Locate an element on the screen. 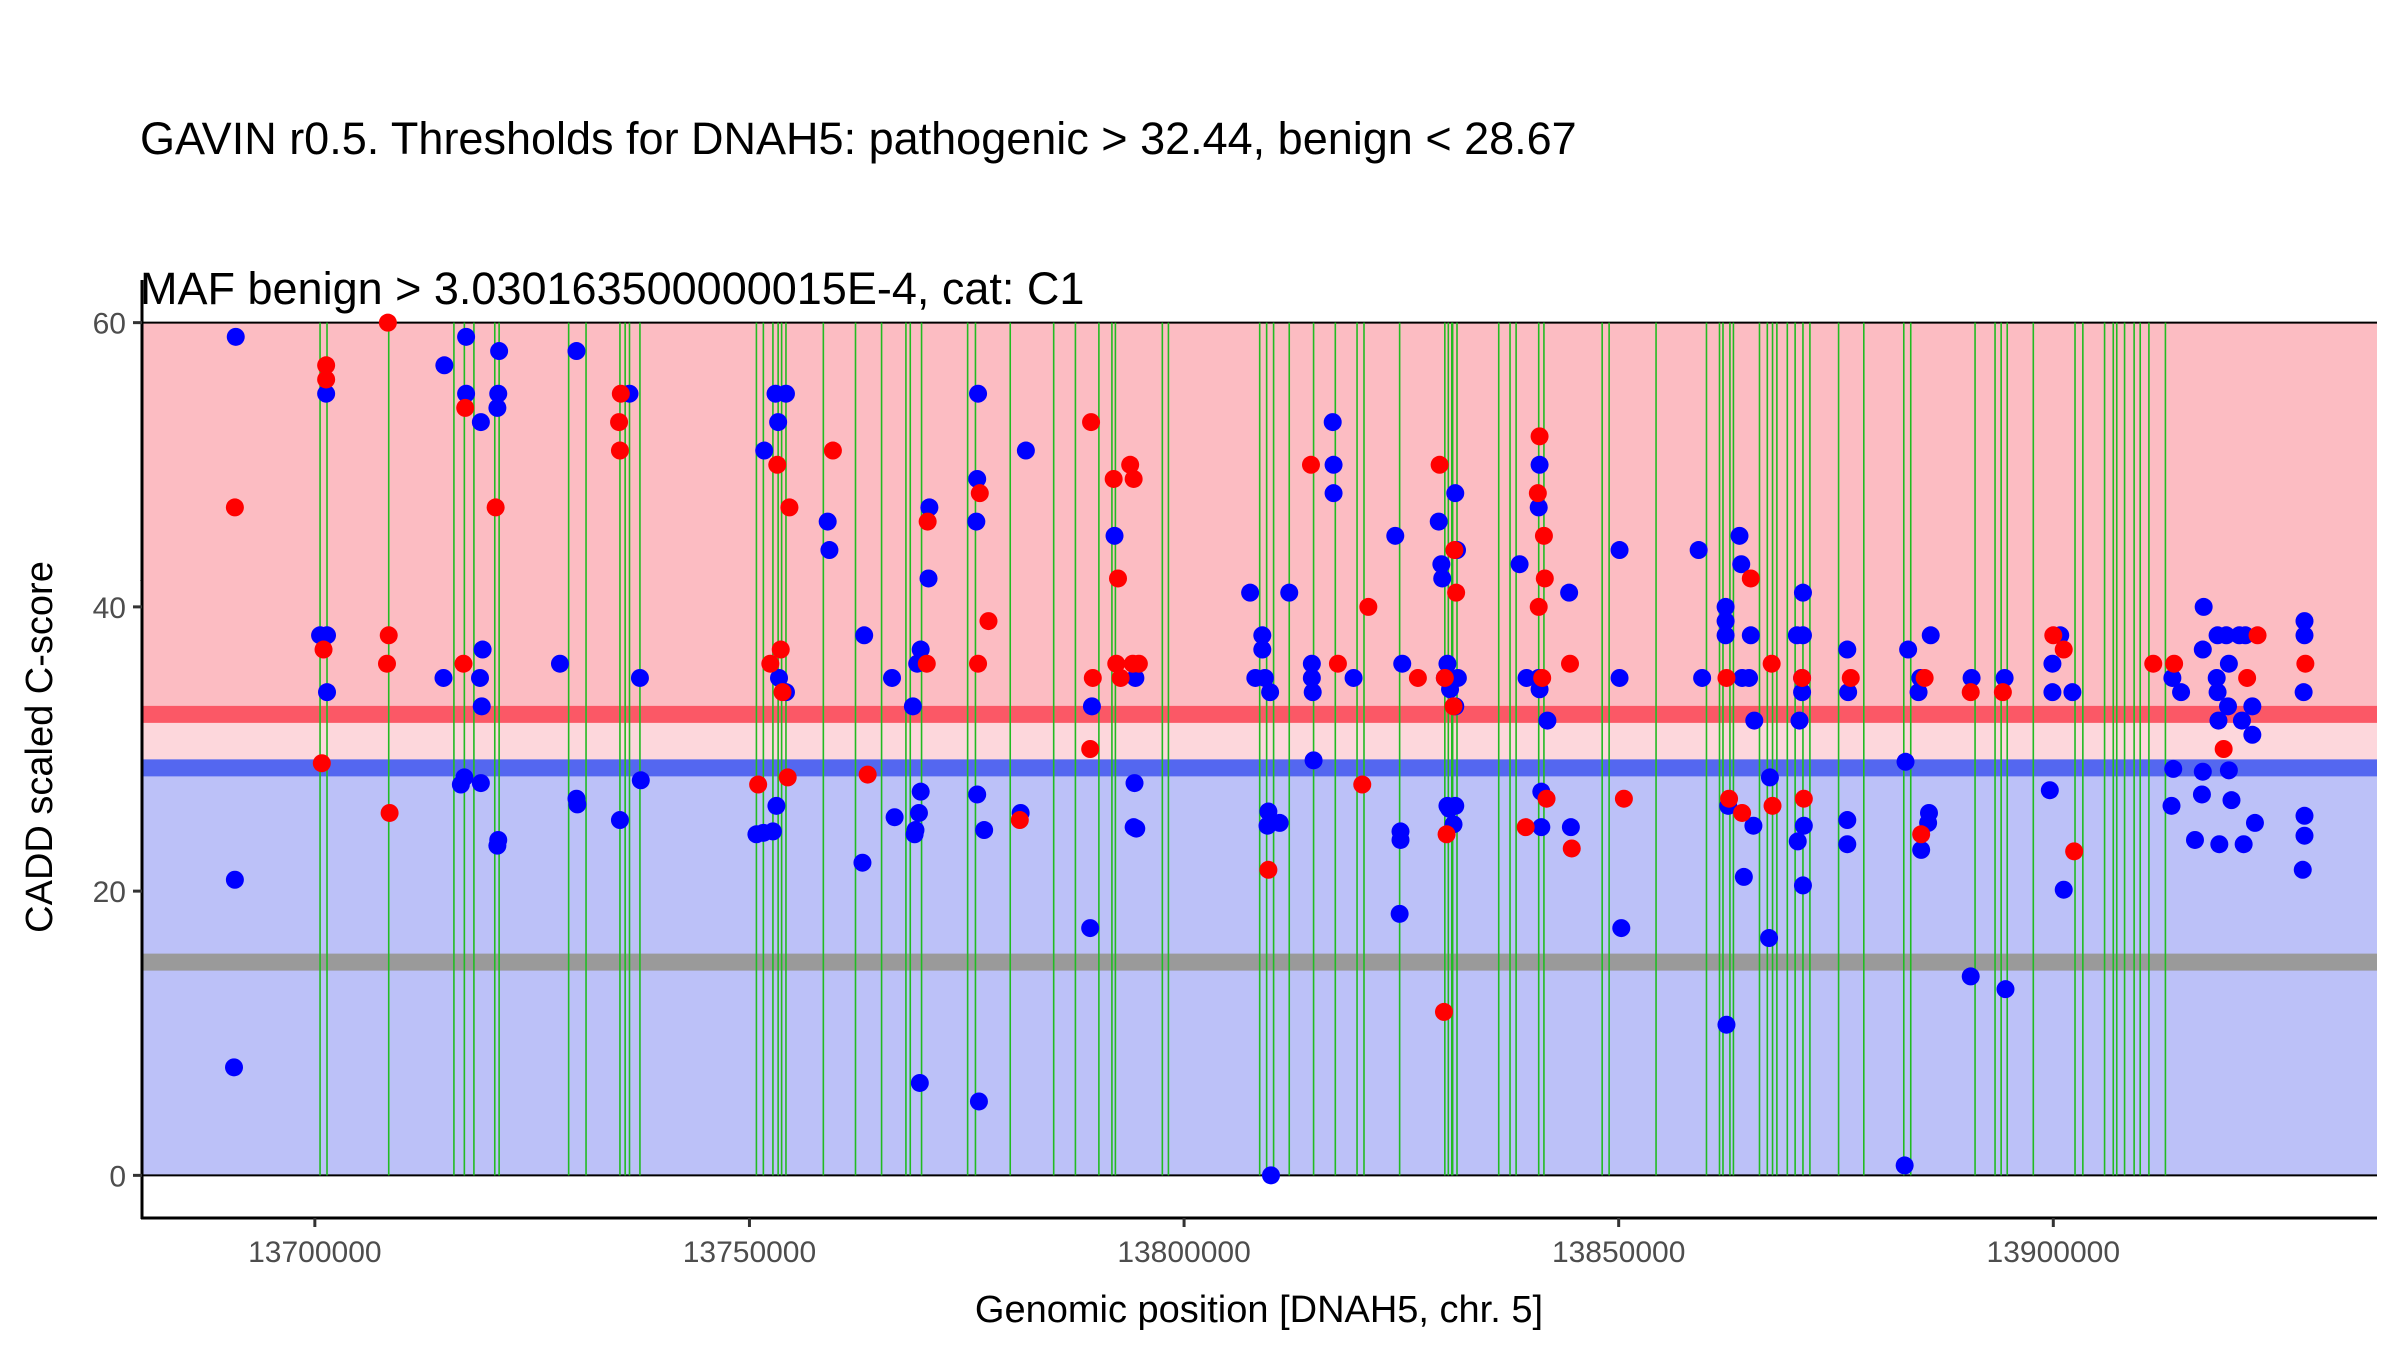  y-axis-title: CADD scaled C-score is located at coordinates (40, 747).